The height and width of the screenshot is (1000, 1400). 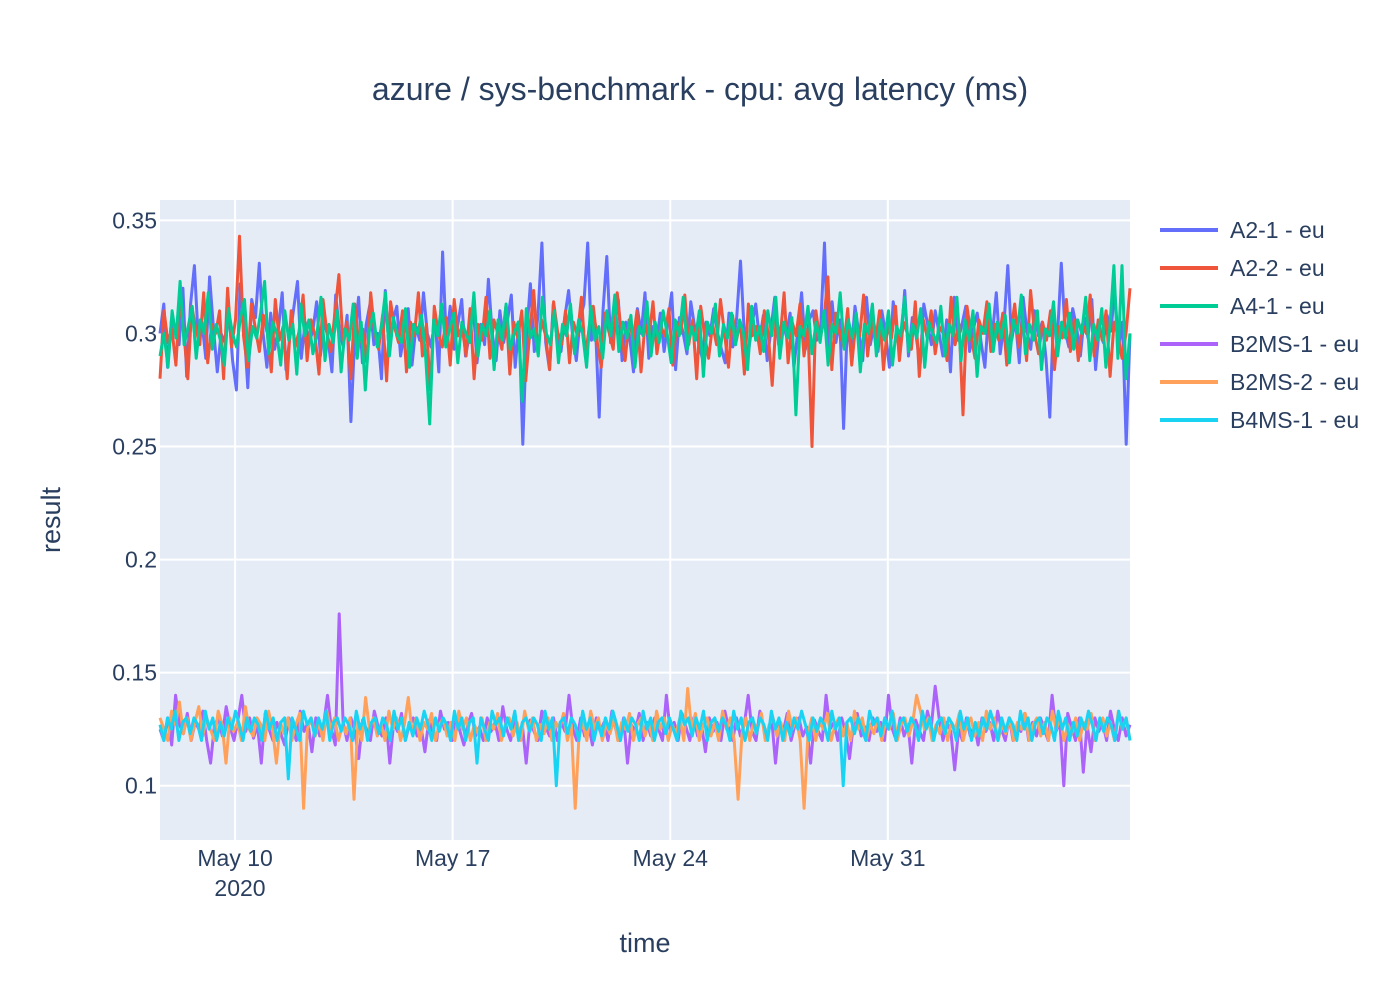 I want to click on legend-item: A4-1 - eu, so click(x=1242, y=306).